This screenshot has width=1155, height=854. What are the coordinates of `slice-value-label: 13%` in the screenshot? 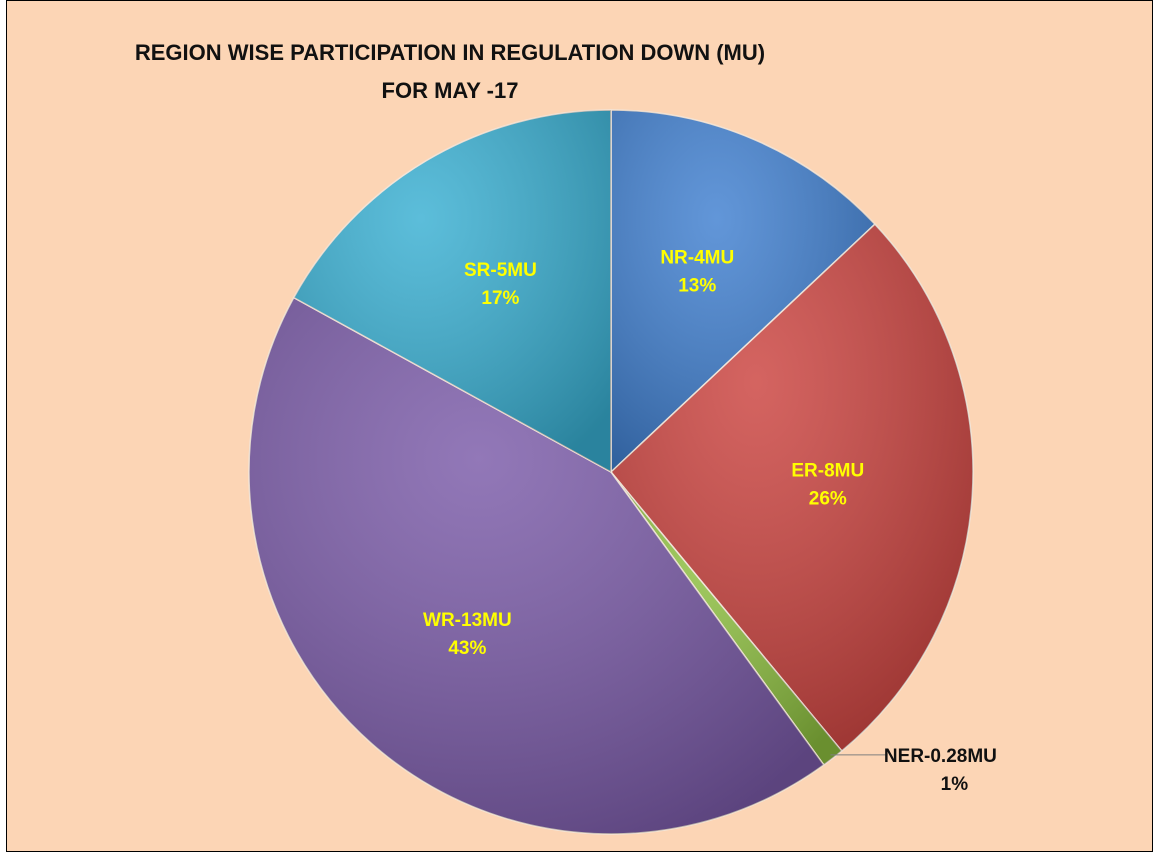 It's located at (697, 286).